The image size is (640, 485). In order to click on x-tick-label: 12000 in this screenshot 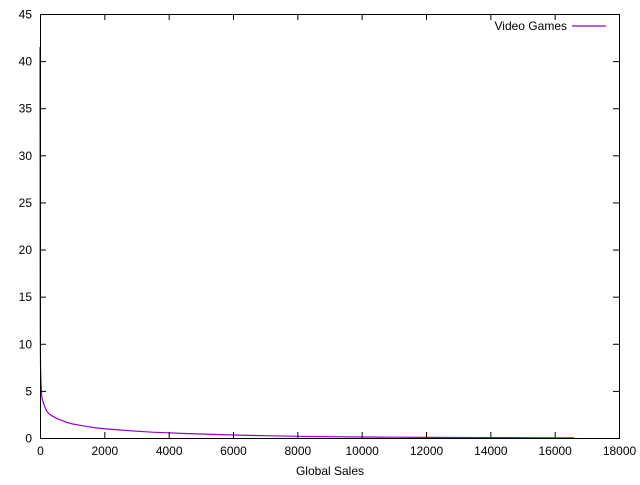, I will do `click(427, 451)`.